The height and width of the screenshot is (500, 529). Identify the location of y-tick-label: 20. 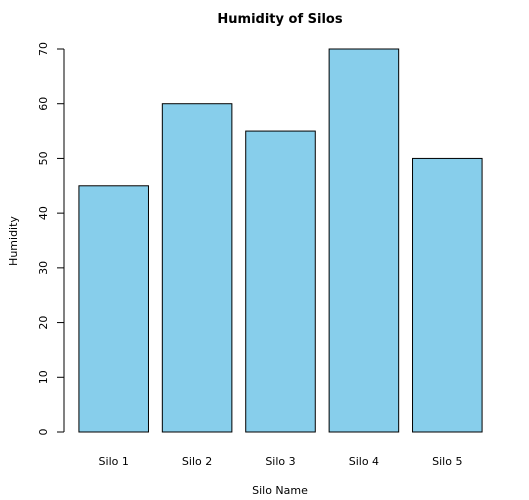
(43, 323).